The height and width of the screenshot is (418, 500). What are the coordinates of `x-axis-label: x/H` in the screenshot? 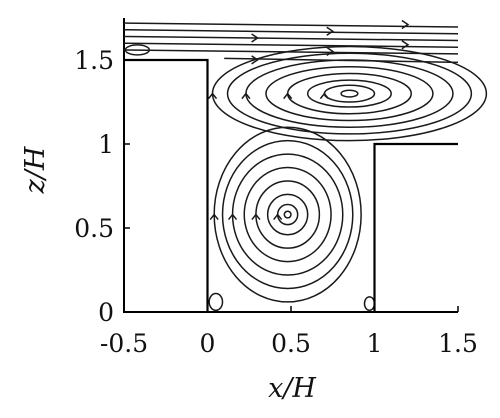 It's located at (292, 388).